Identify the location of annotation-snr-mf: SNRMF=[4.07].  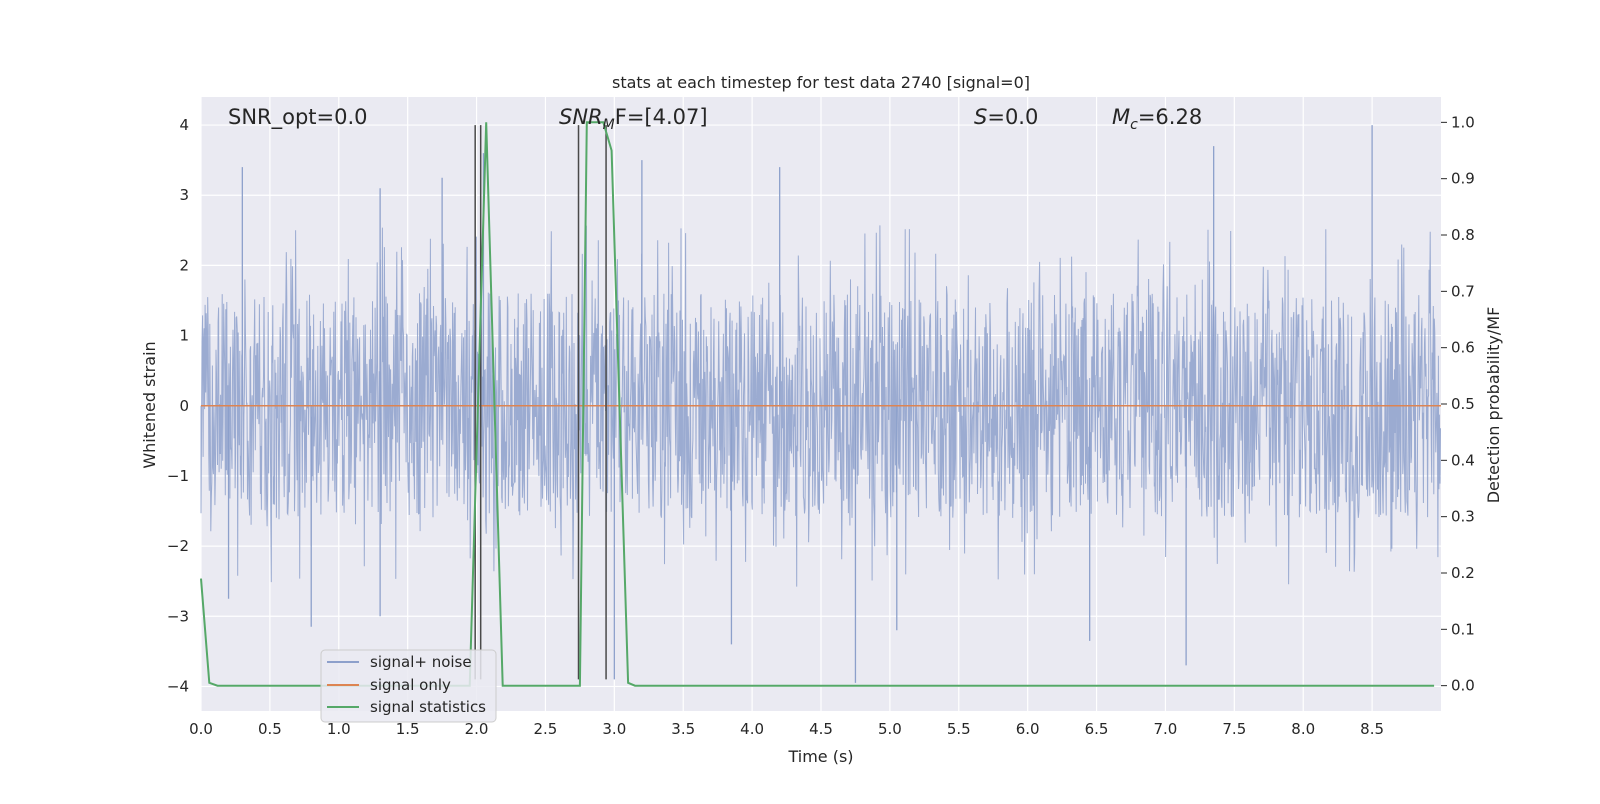
(633, 119).